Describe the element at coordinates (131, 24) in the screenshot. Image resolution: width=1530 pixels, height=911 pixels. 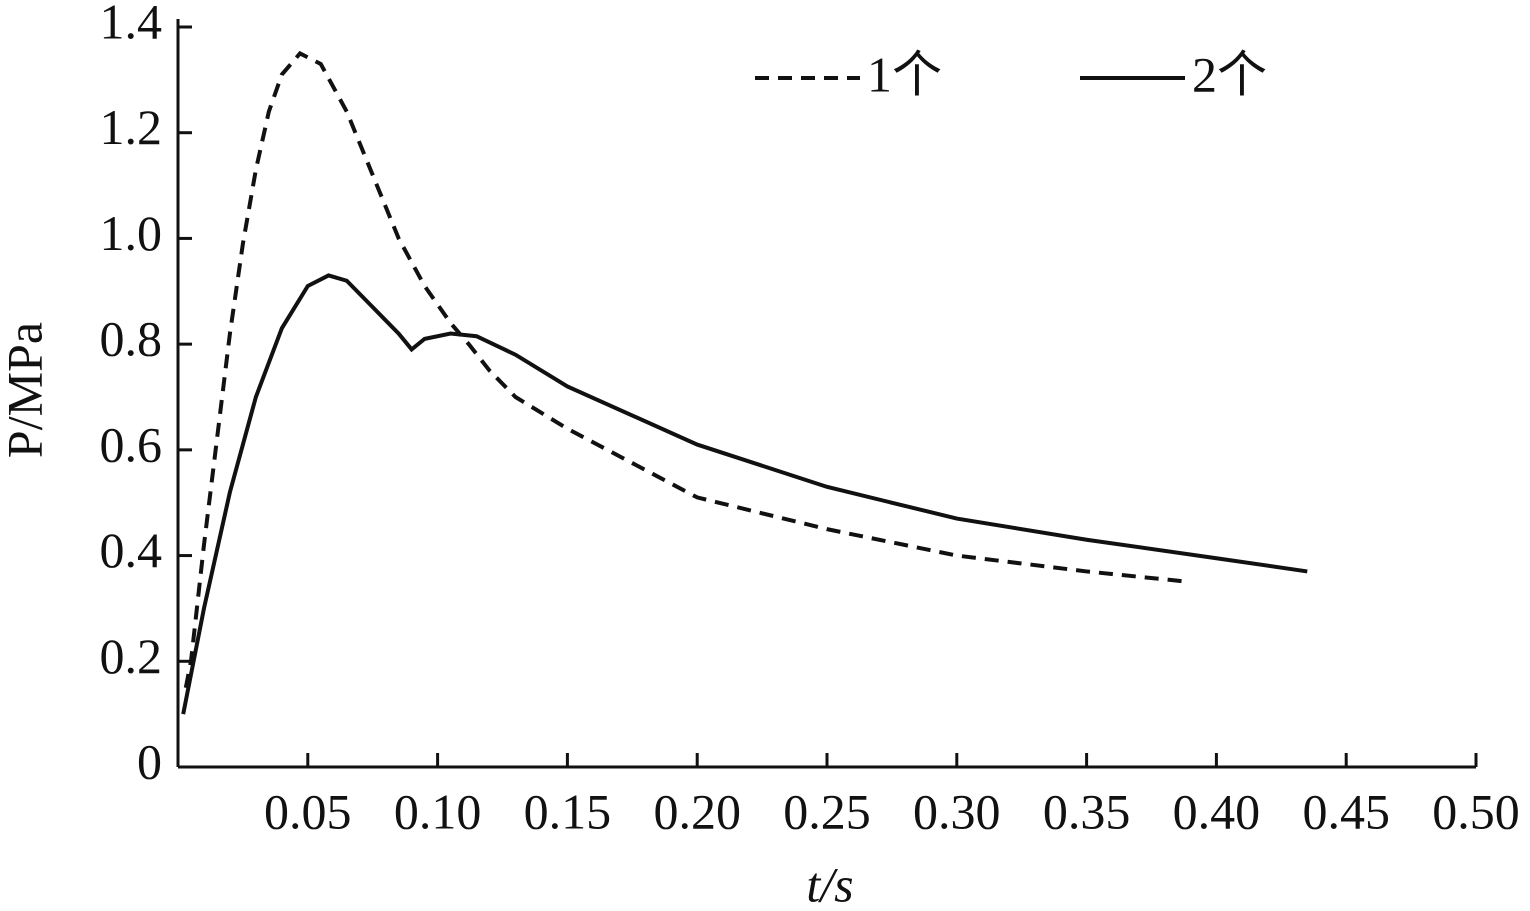
I see `y-tick-label: 1.4` at that location.